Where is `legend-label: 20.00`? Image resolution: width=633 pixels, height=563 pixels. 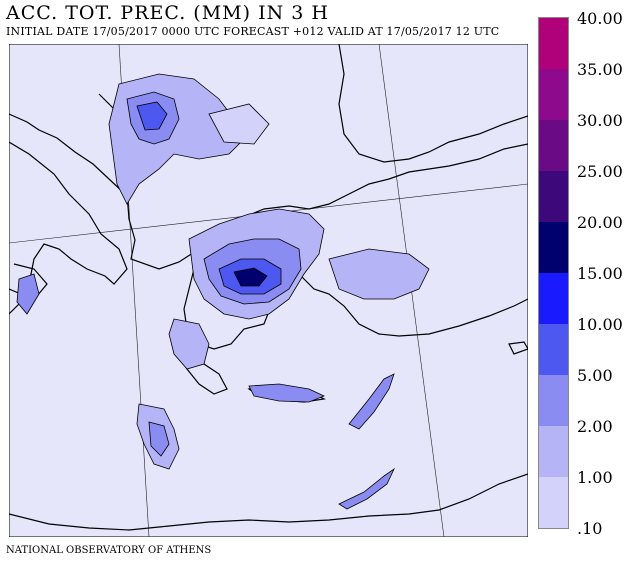 legend-label: 20.00 is located at coordinates (600, 222).